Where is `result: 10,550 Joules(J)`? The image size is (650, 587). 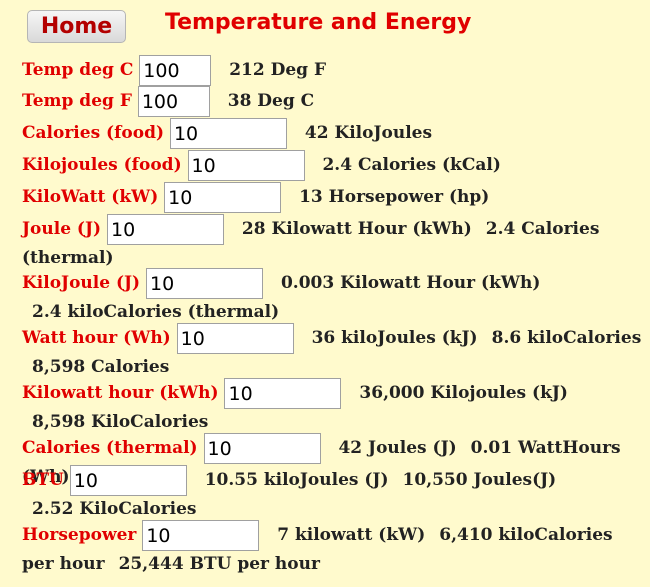 result: 10,550 Joules(J) is located at coordinates (479, 480).